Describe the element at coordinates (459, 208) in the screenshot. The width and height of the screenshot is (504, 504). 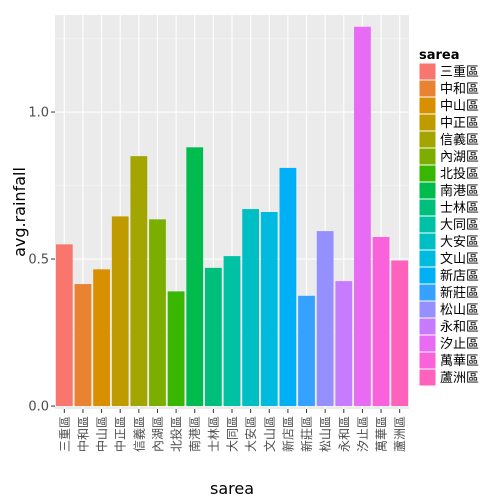
I see `legend-label: 士林區` at that location.